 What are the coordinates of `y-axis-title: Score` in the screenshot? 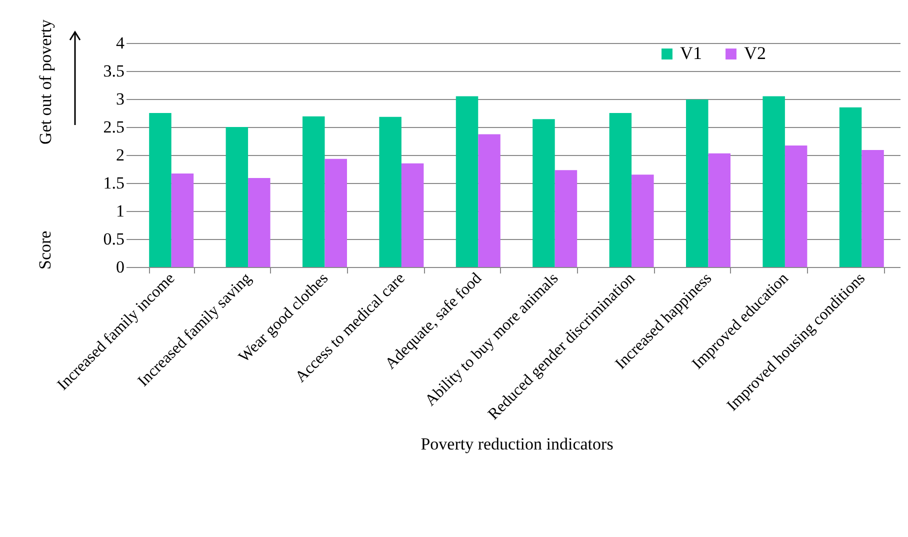 It's located at (45, 250).